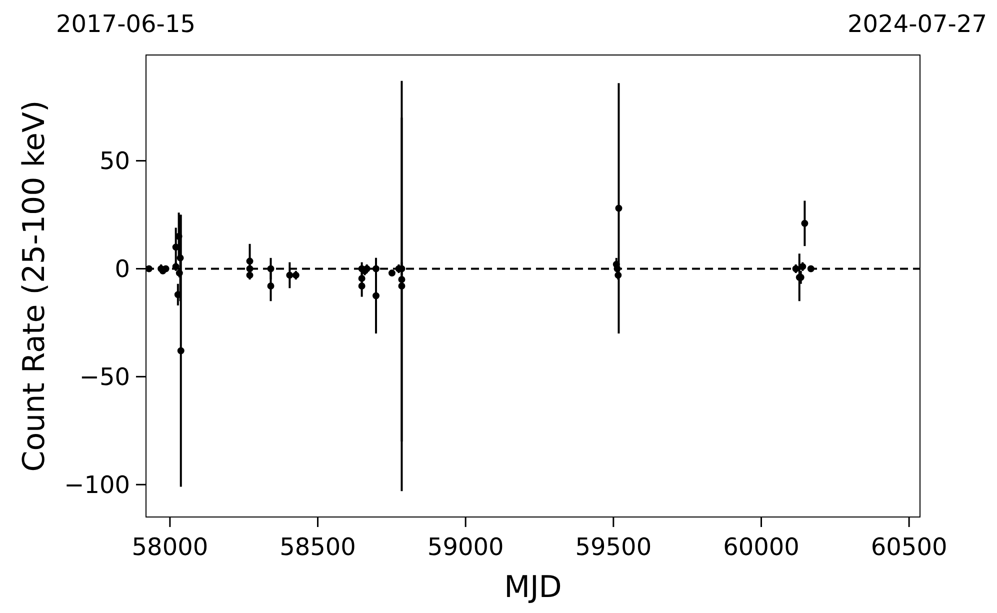  I want to click on text: 2024-07-27, so click(917, 24).